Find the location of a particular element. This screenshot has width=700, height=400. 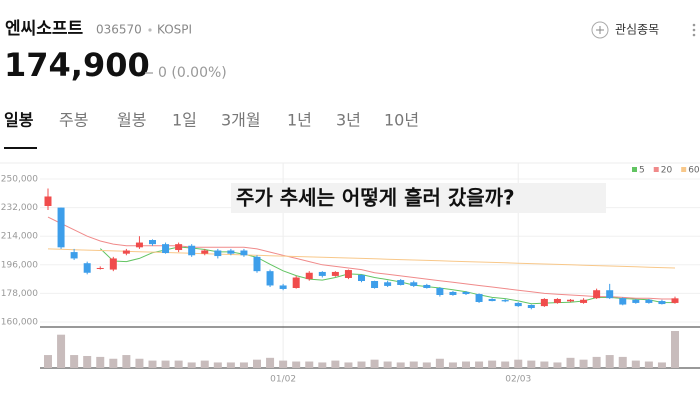

price: 174,900 is located at coordinates (77, 65).